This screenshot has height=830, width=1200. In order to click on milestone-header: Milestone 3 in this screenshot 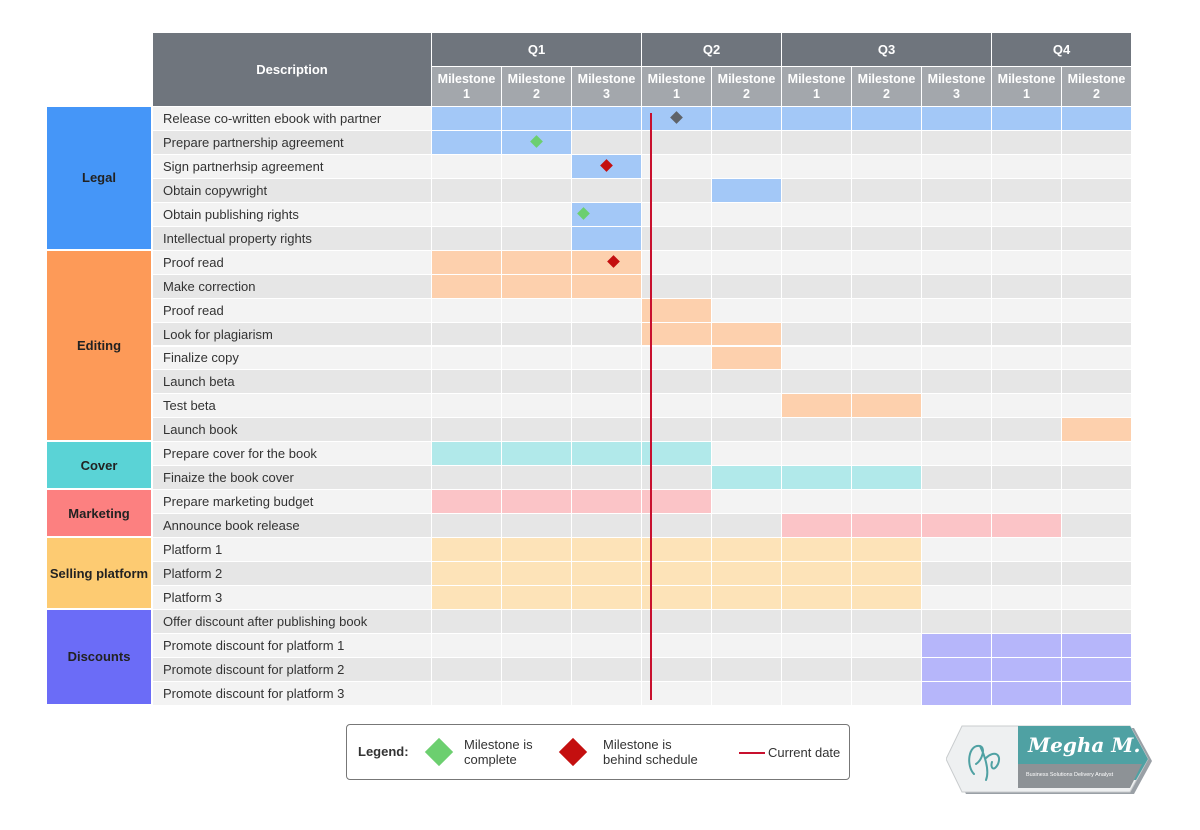, I will do `click(956, 86)`.